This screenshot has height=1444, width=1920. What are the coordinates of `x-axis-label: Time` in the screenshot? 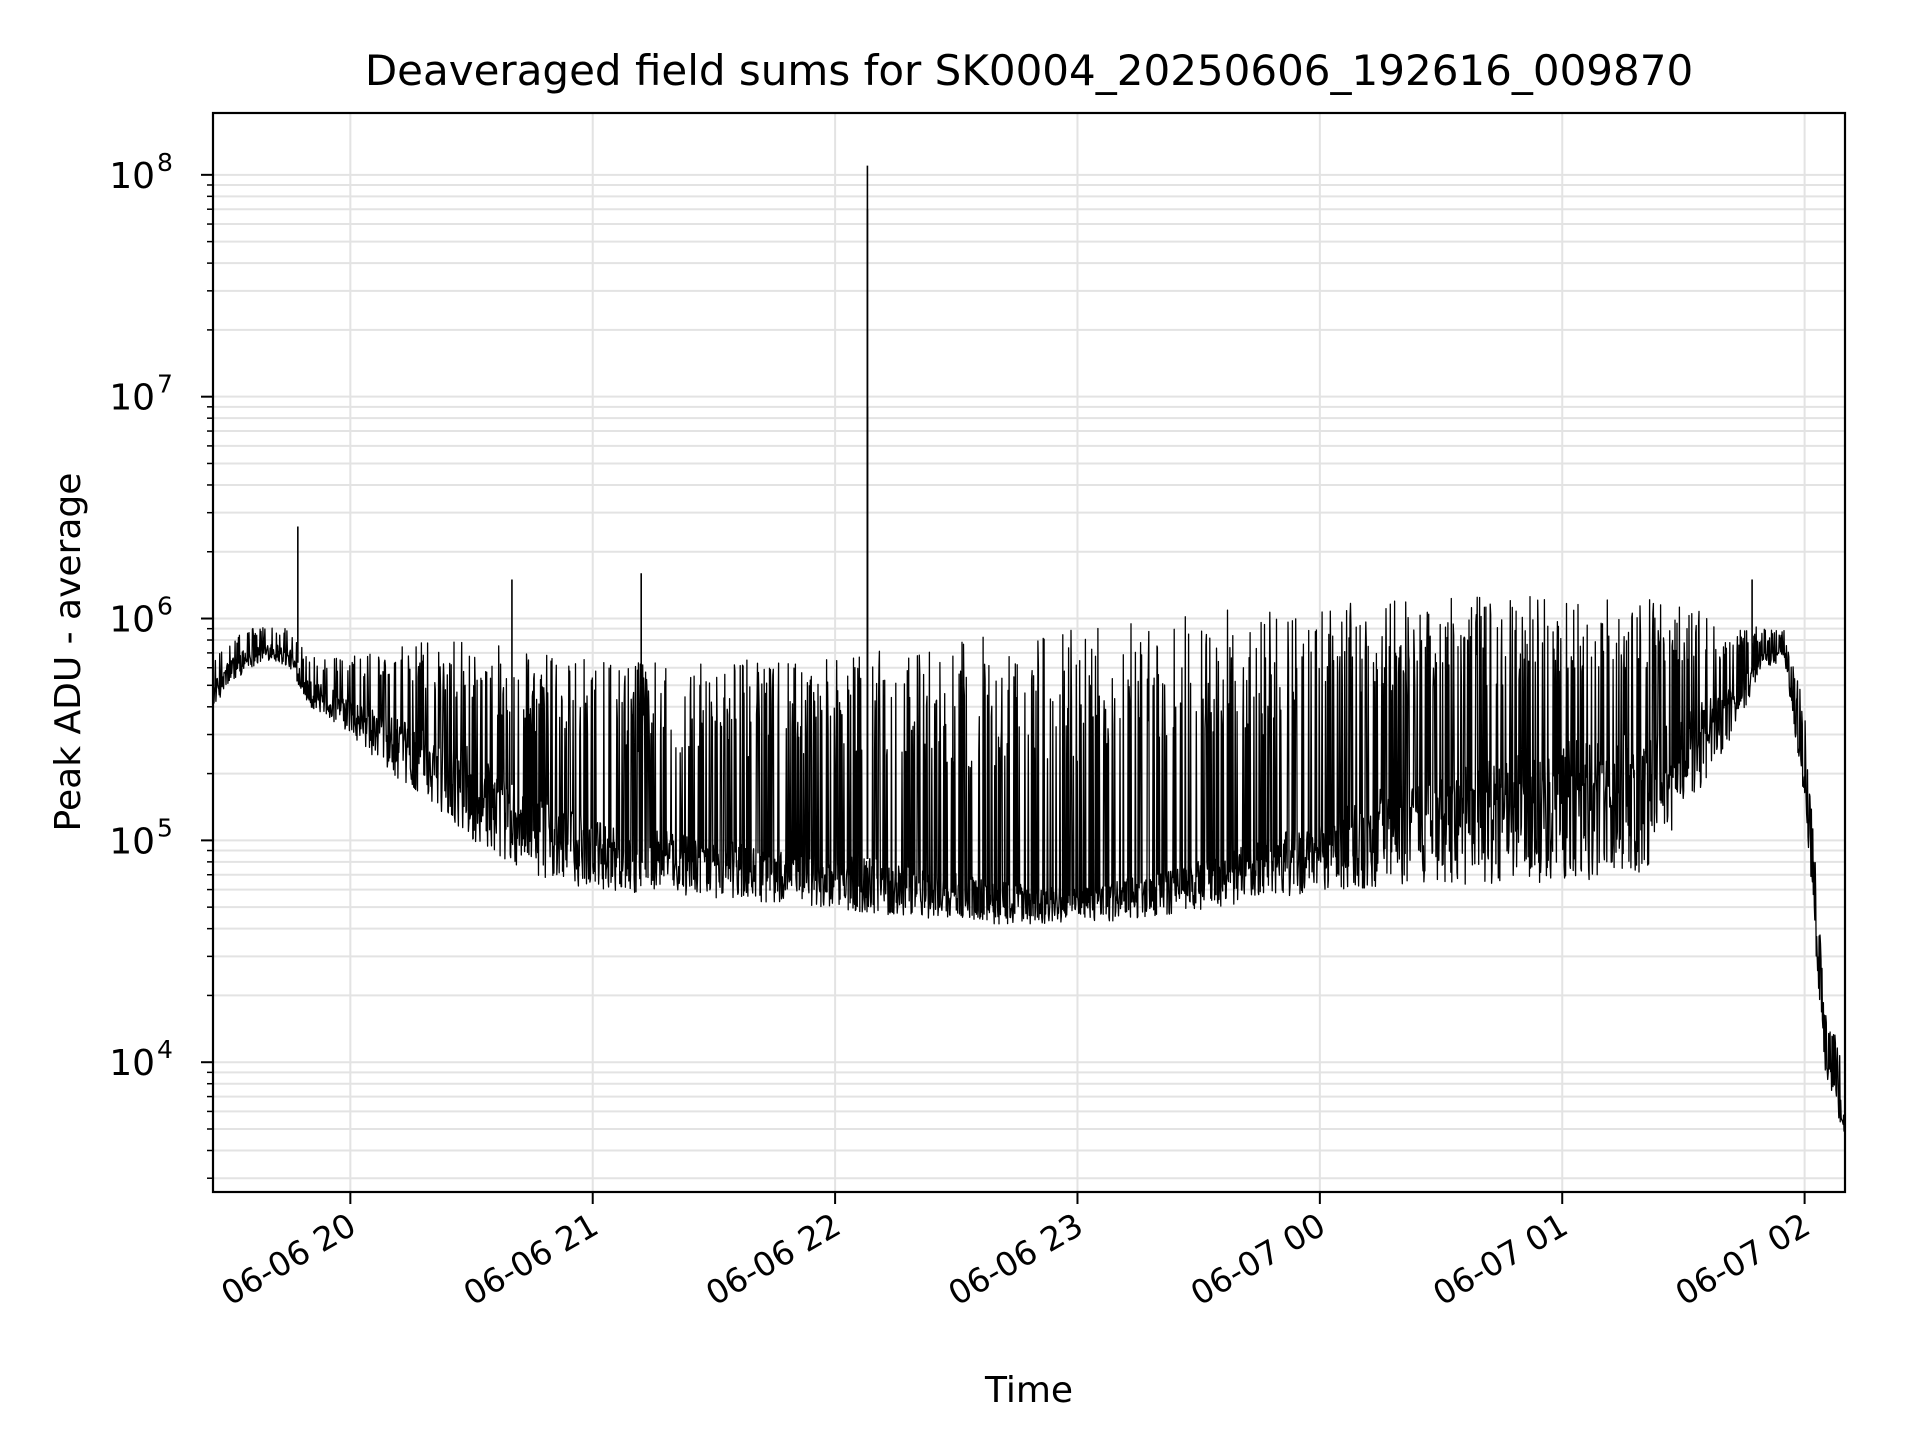 It's located at (1028, 1390).